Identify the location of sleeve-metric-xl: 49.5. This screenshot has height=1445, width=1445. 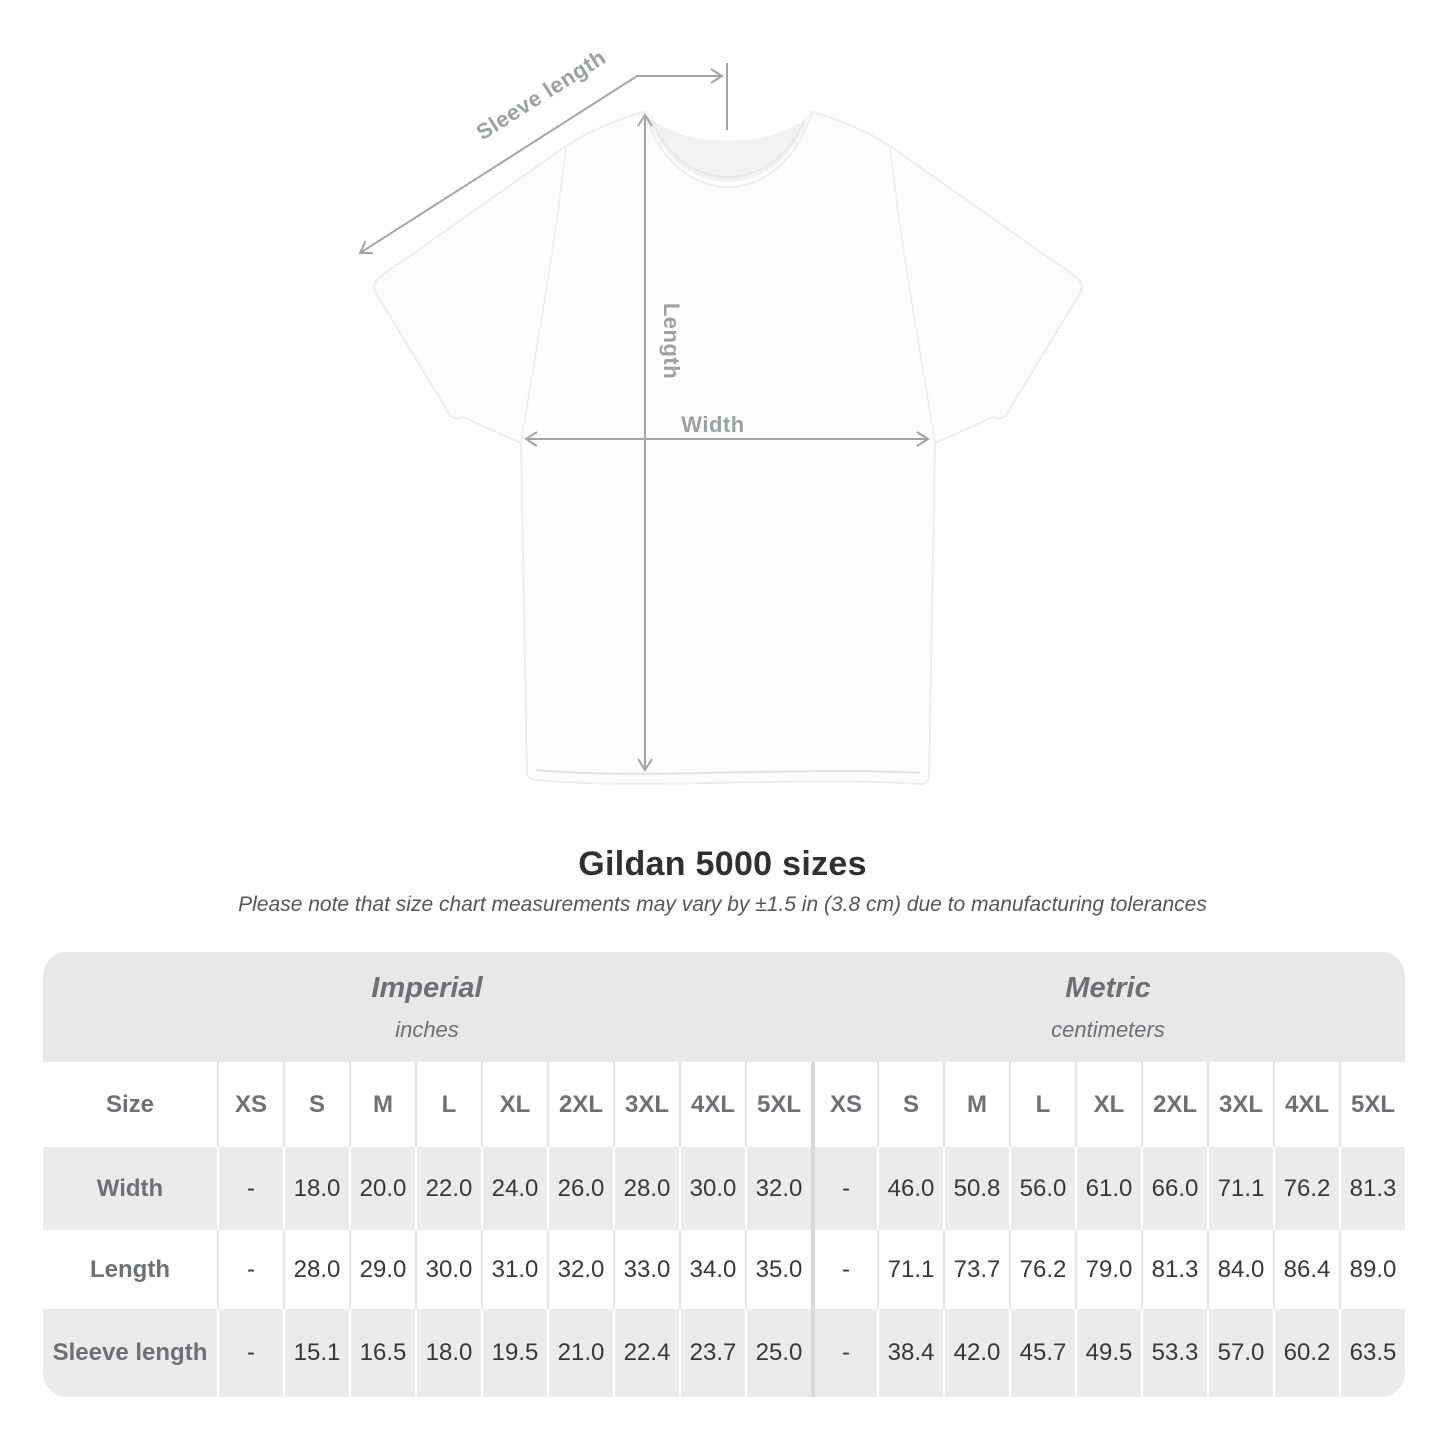
(1108, 1353).